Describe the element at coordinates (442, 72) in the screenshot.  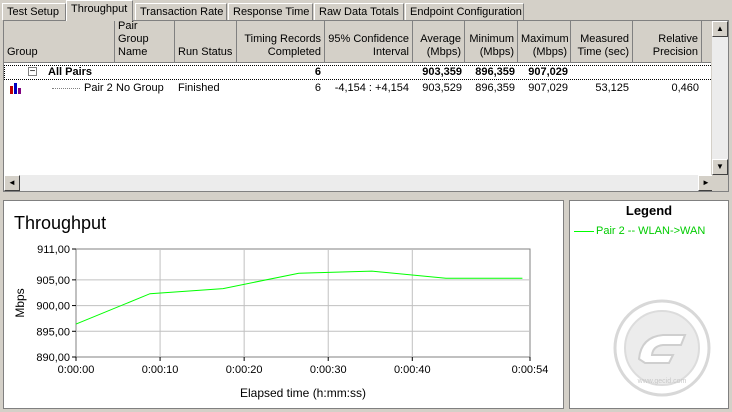
I see `summary-average: 903,359` at that location.